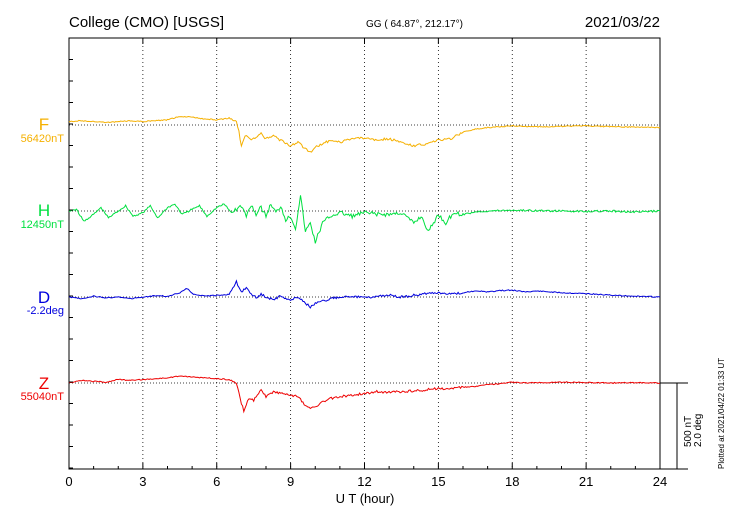 Image resolution: width=730 pixels, height=520 pixels. What do you see at coordinates (43, 397) in the screenshot?
I see `baseline-value-Z: 55040nT` at bounding box center [43, 397].